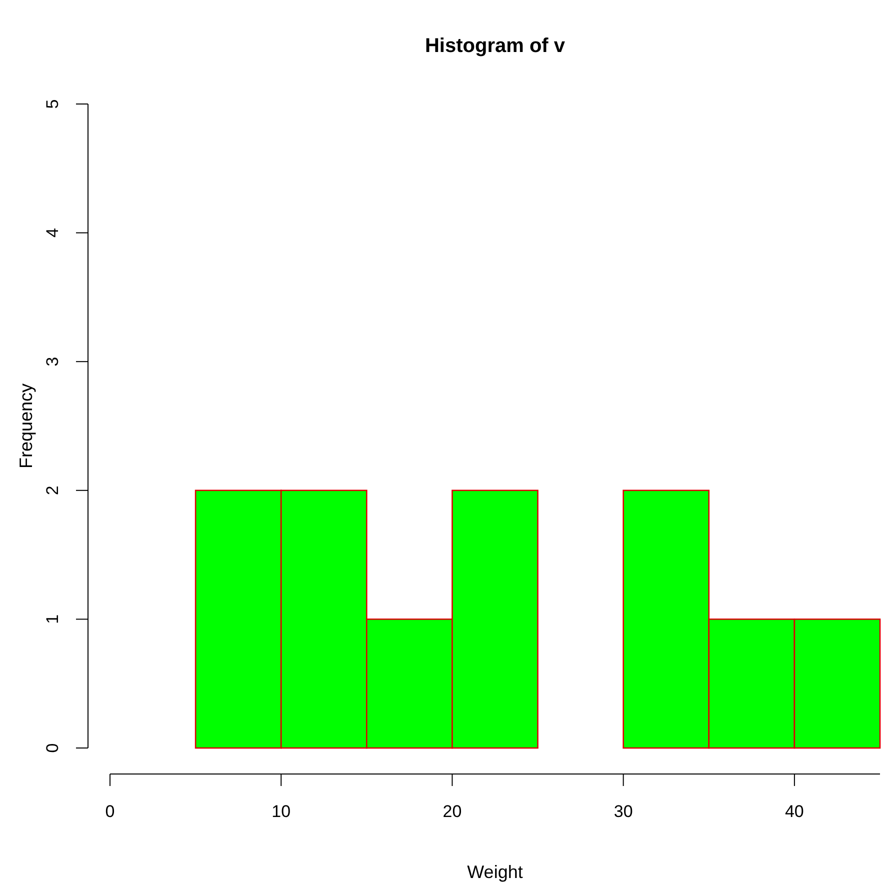 The width and height of the screenshot is (895, 892). What do you see at coordinates (452, 811) in the screenshot?
I see `x-tick-label: 20` at bounding box center [452, 811].